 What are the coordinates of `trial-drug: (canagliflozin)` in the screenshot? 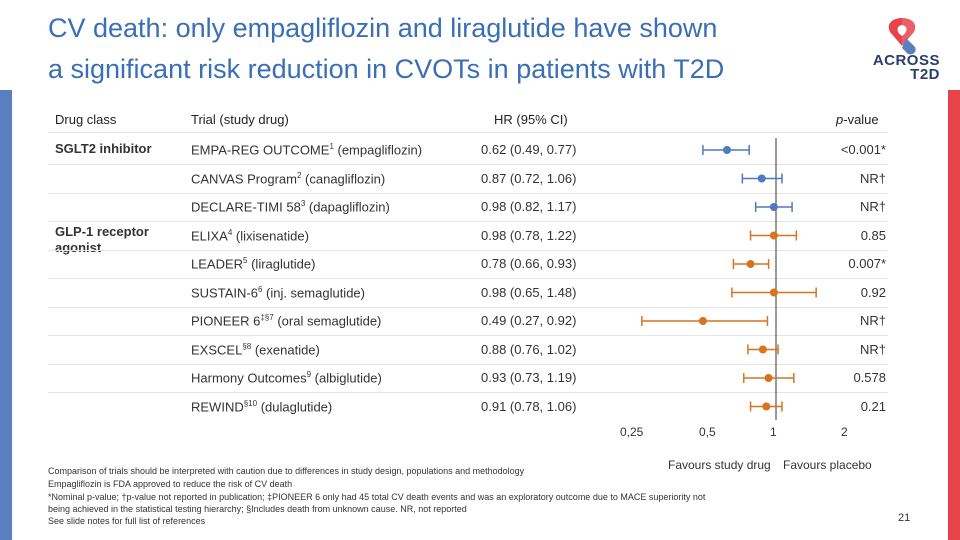 It's located at (343, 178).